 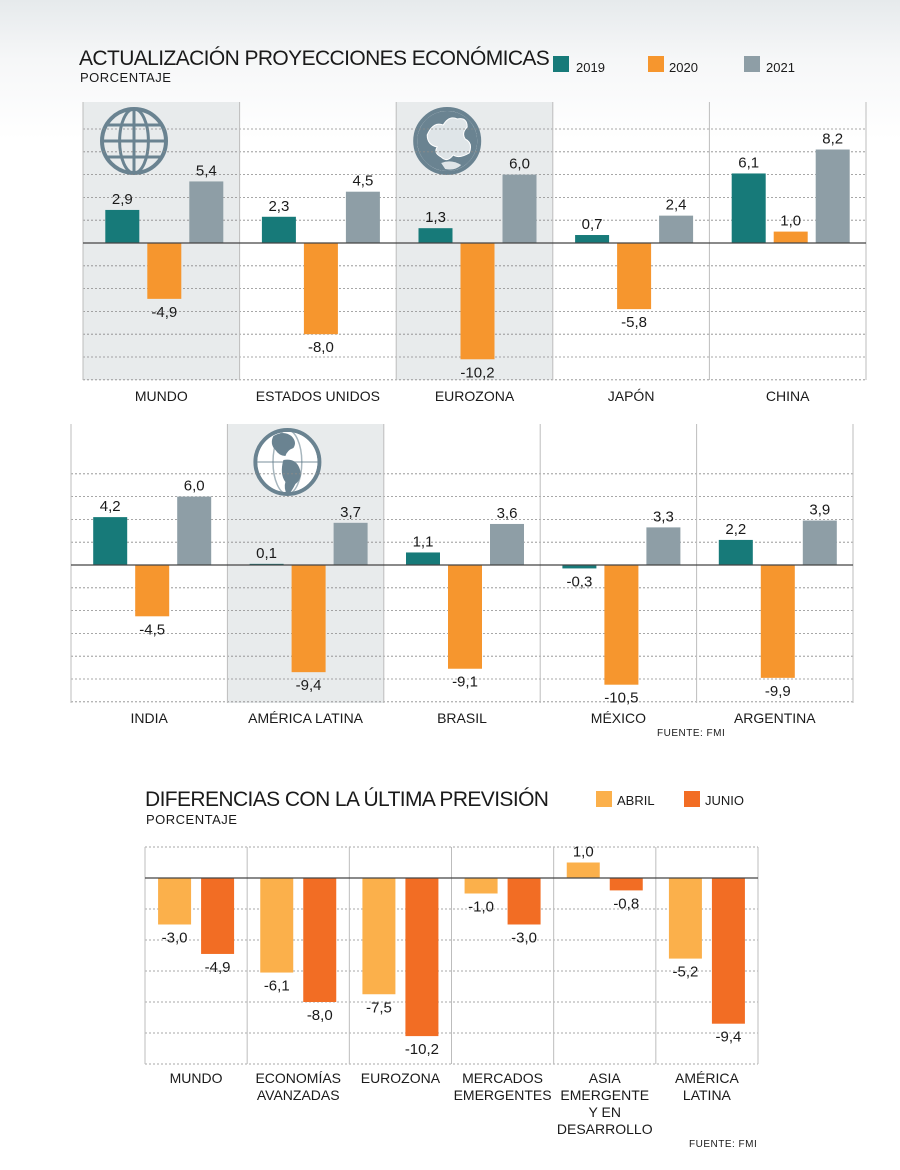 What do you see at coordinates (122, 226) in the screenshot?
I see `bar-mundo-2019` at bounding box center [122, 226].